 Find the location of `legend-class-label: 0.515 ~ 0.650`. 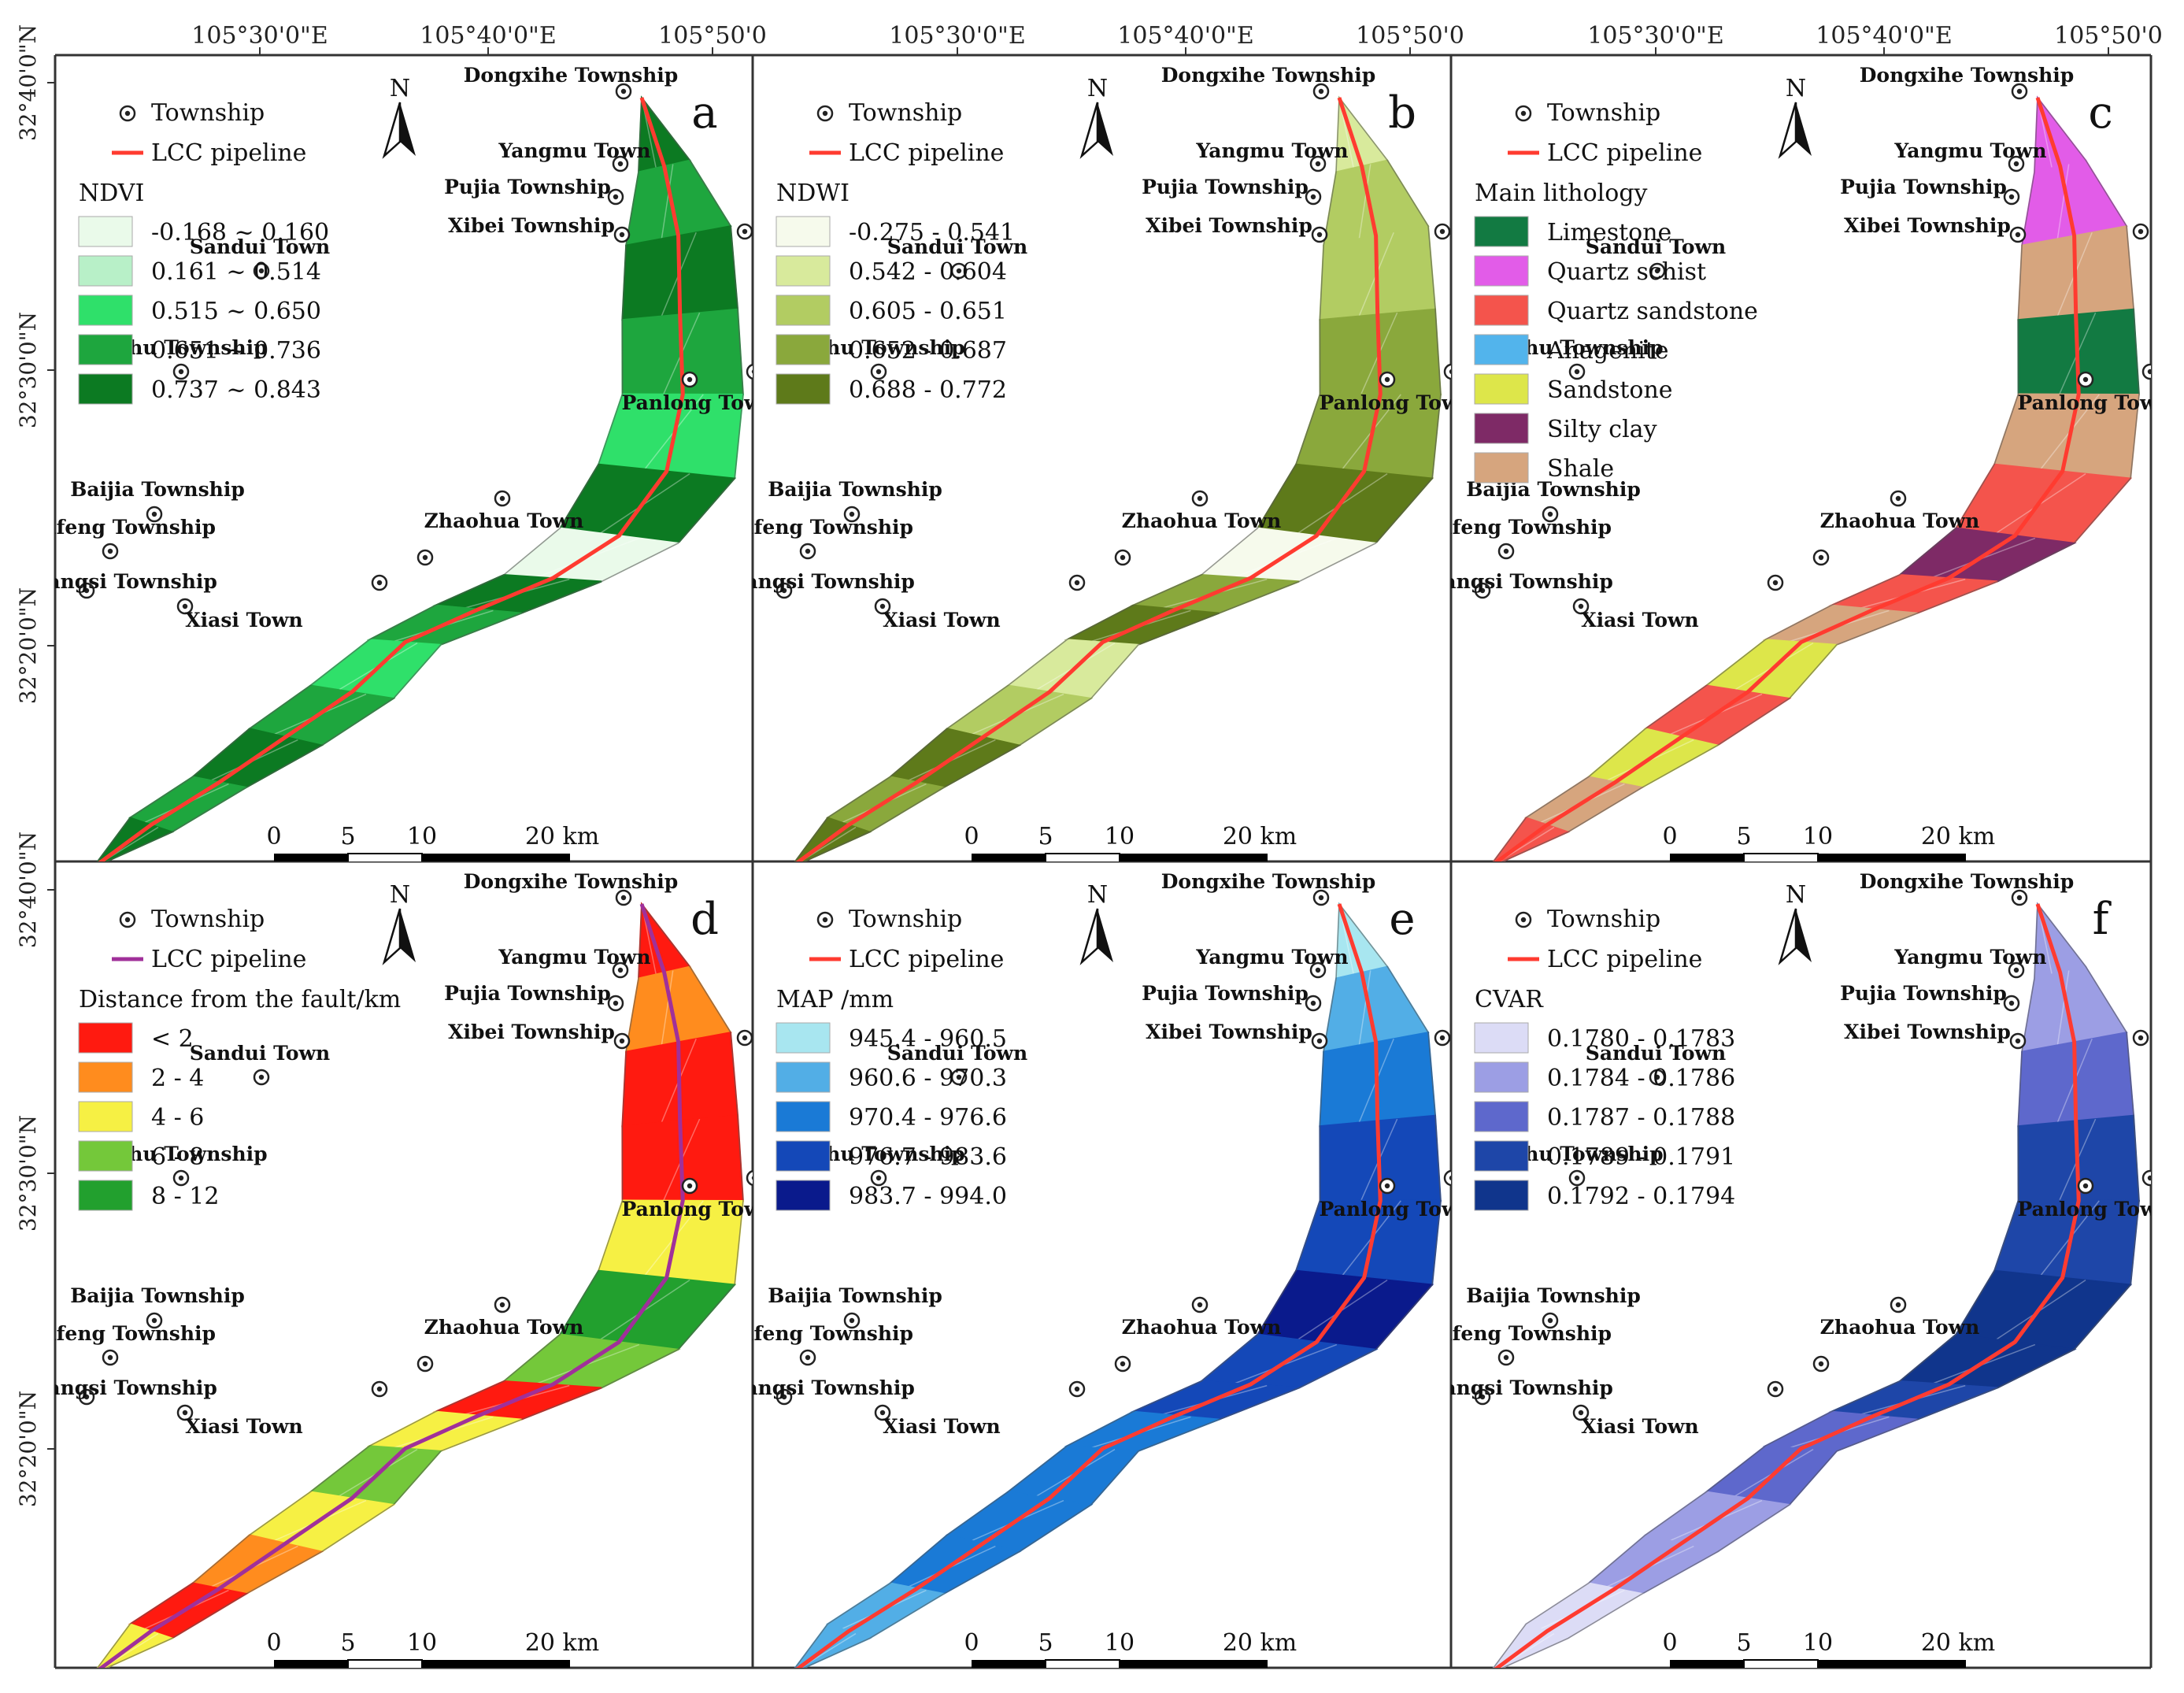

legend-class-label: 0.515 ~ 0.650 is located at coordinates (236, 312).